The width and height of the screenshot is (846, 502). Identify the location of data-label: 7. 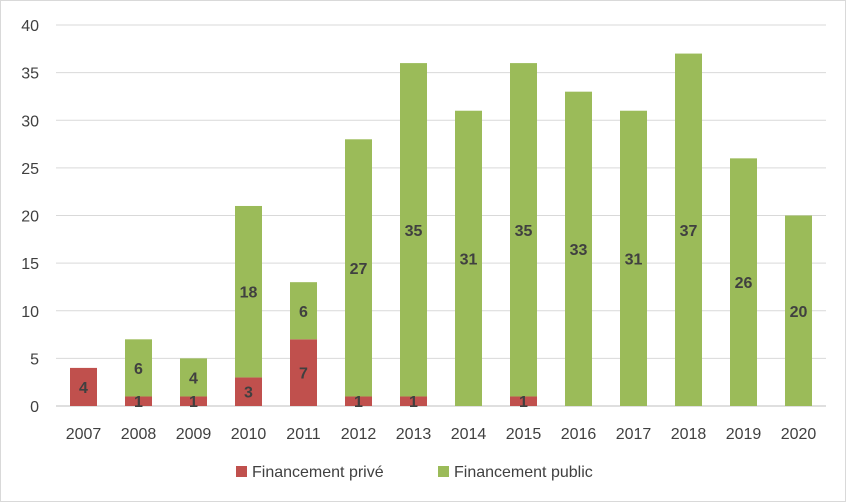
(303, 374).